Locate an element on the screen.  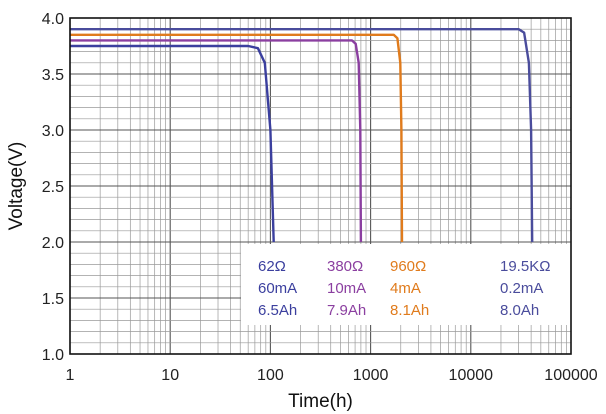
annotation-label: 7.9Ah is located at coordinates (346, 310).